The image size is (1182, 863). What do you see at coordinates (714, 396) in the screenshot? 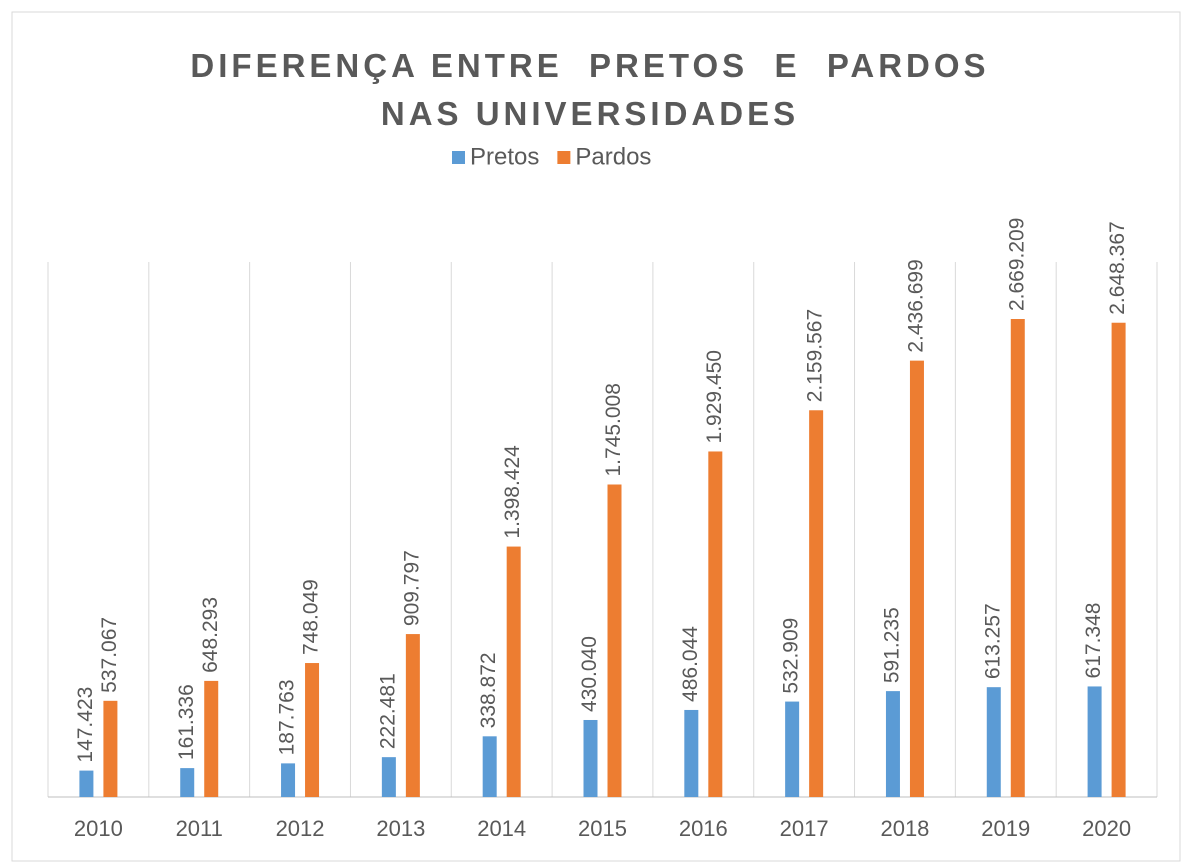
I see `data-label: 1.929.450` at bounding box center [714, 396].